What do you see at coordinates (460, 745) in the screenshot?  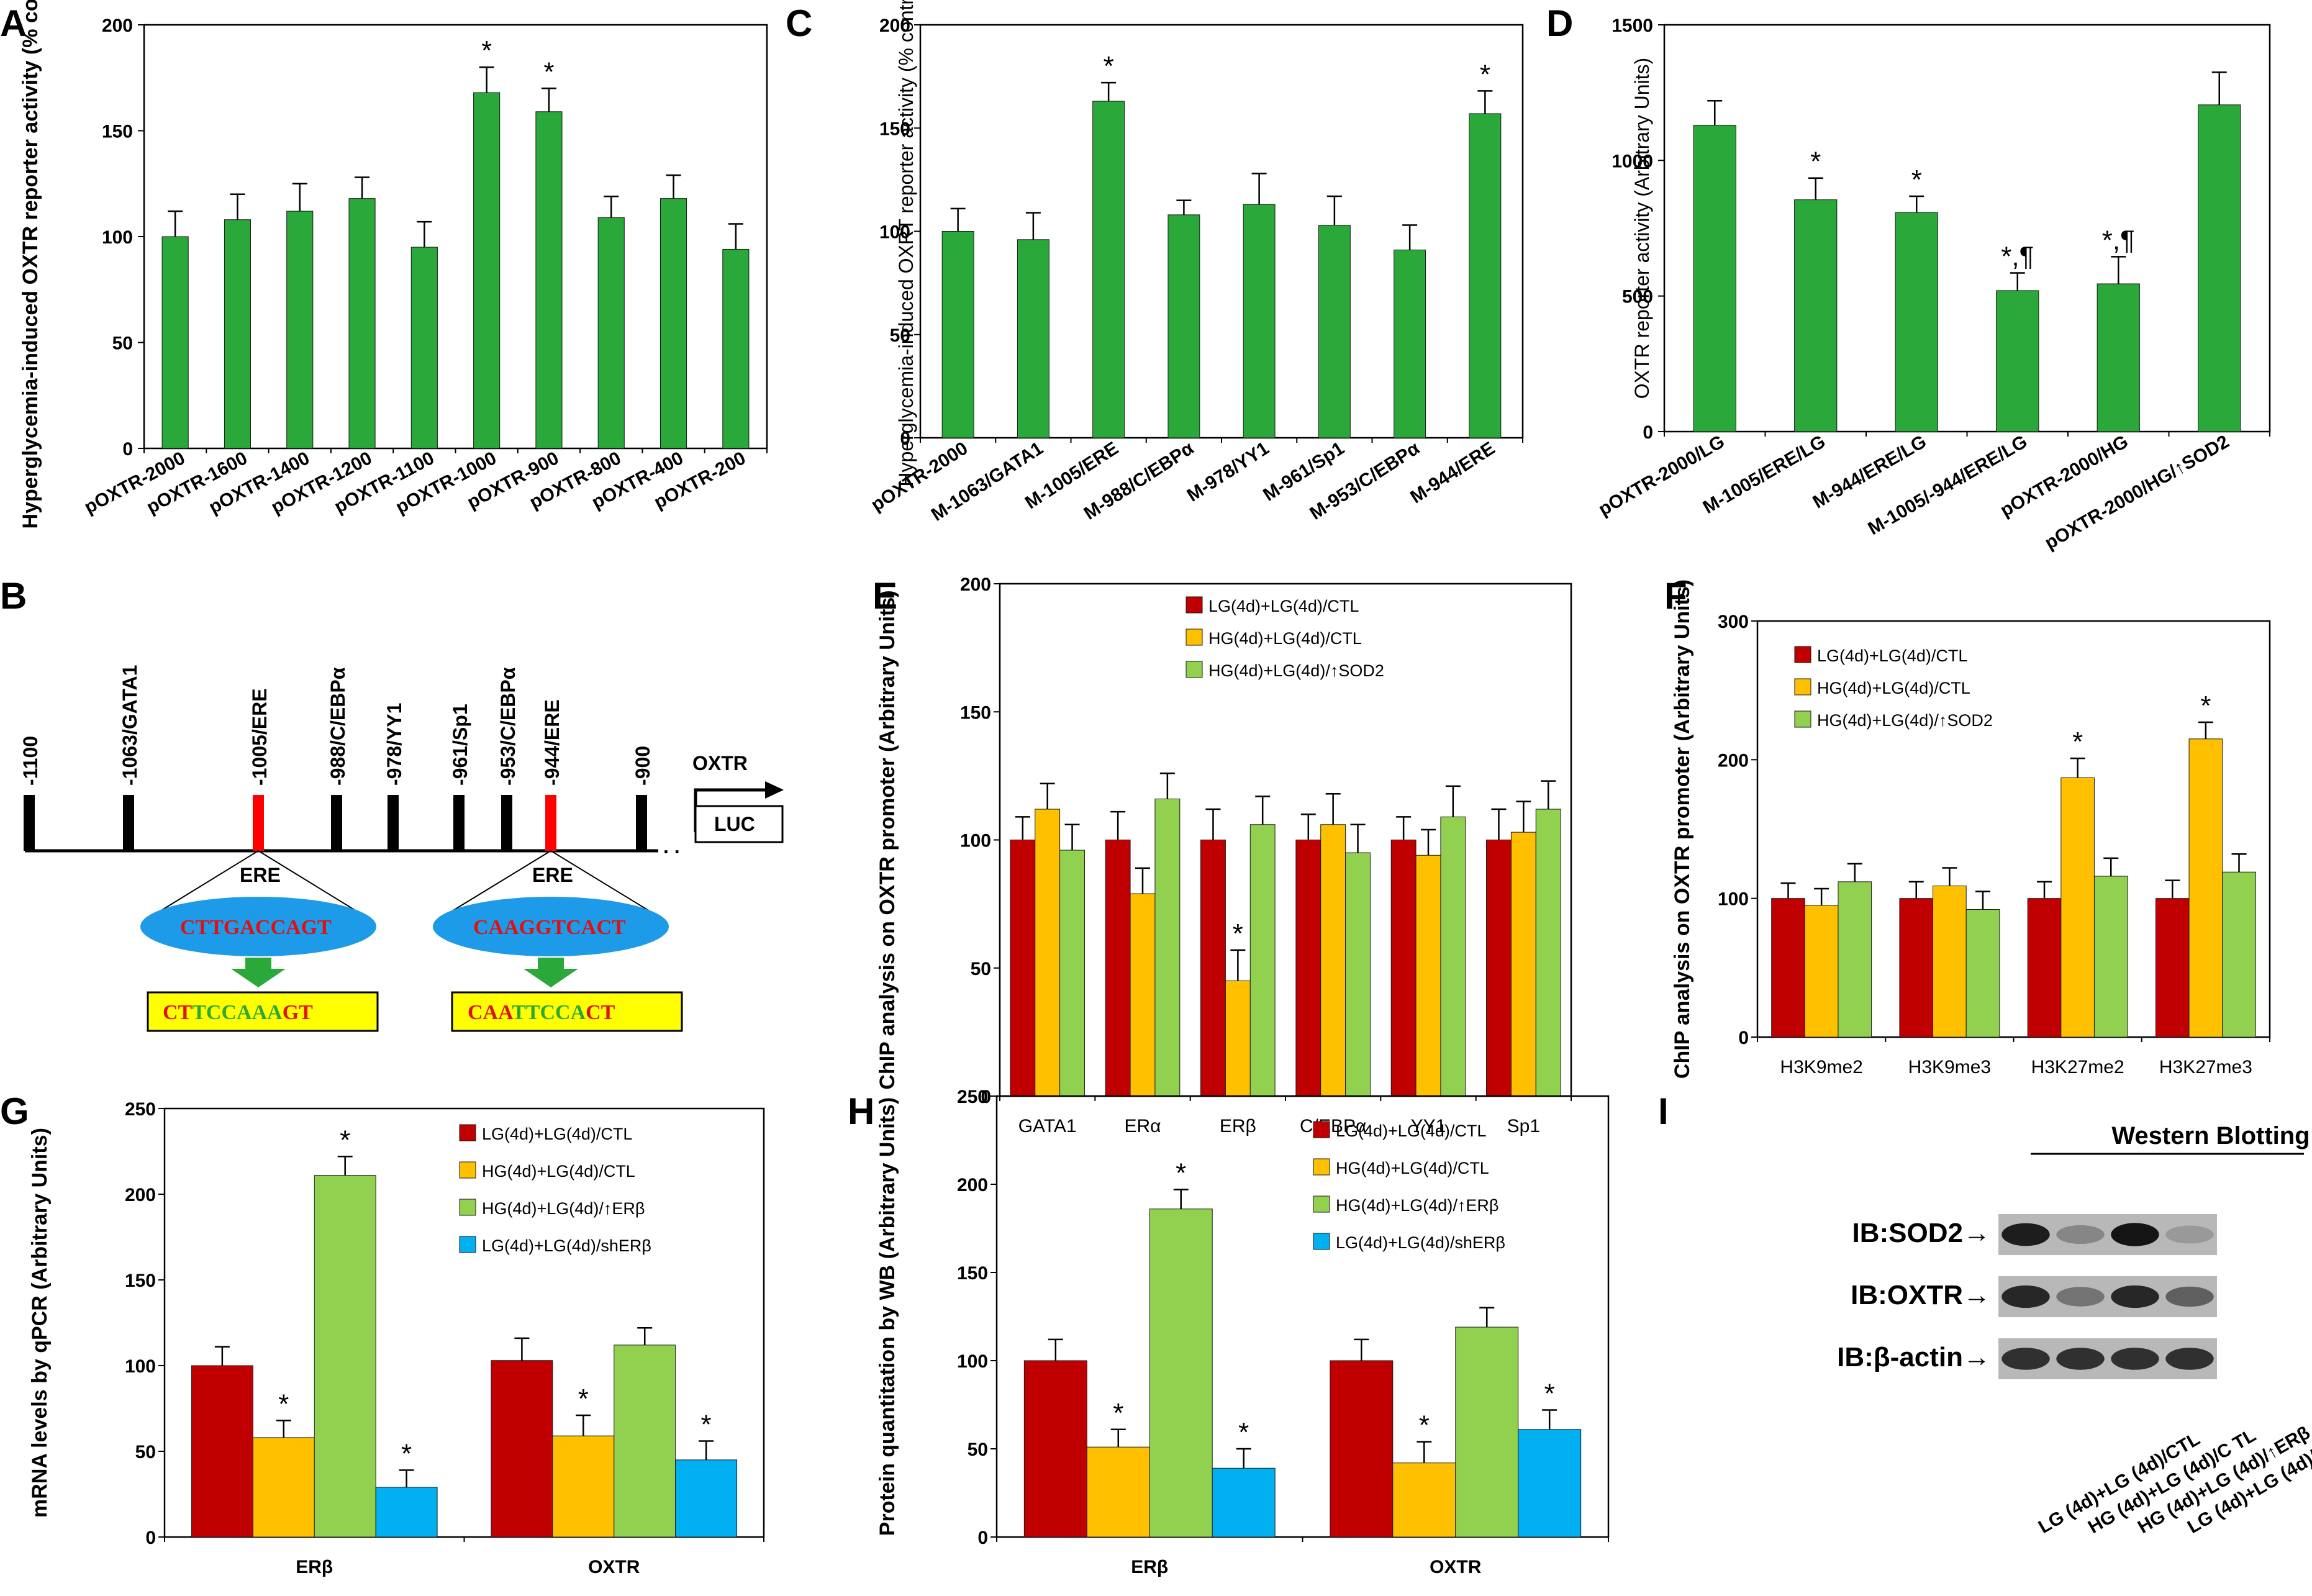 I see `site-label: -961/Sp1` at bounding box center [460, 745].